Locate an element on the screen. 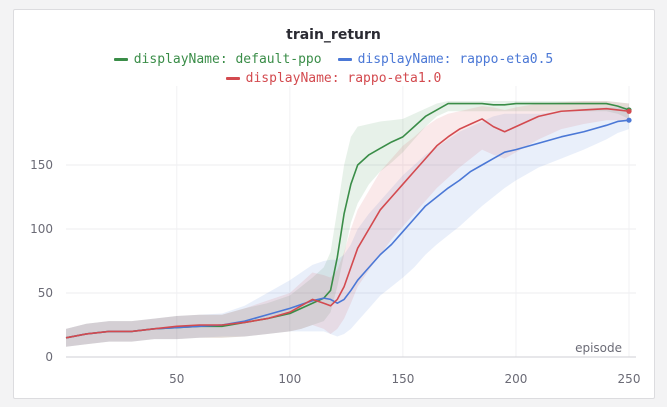 This screenshot has height=407, width=667. y-tick-label-100: 100 is located at coordinates (41, 229).